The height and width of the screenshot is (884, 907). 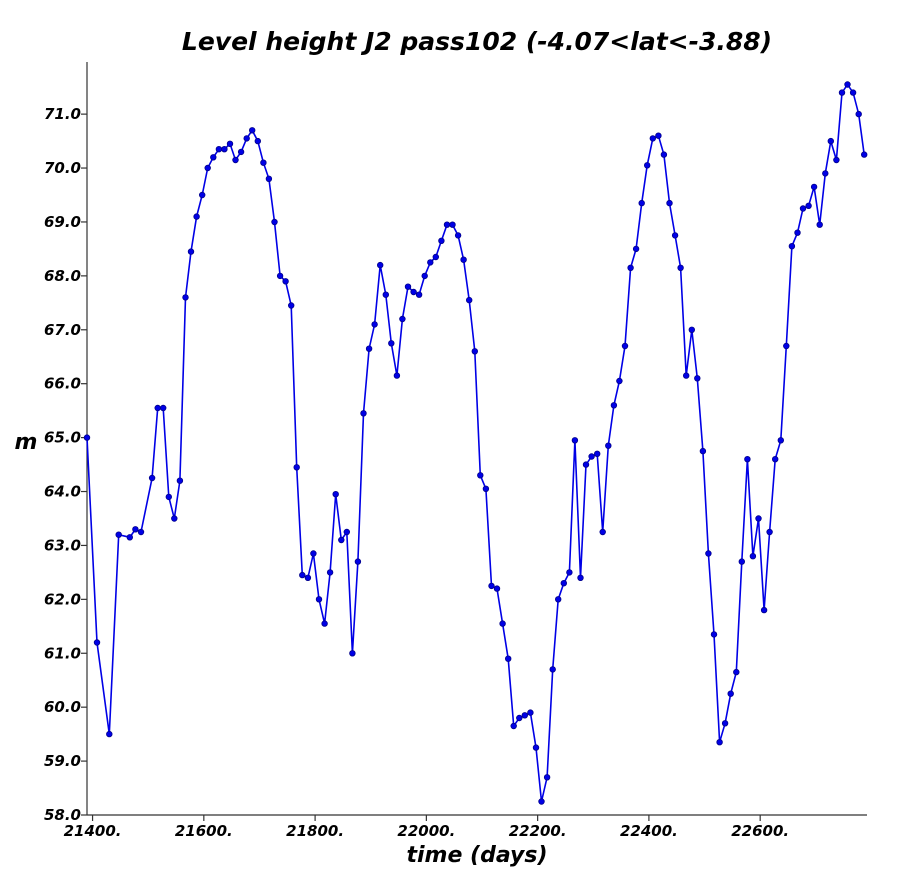 I want to click on y-tick-label: 70.0, so click(x=62, y=168).